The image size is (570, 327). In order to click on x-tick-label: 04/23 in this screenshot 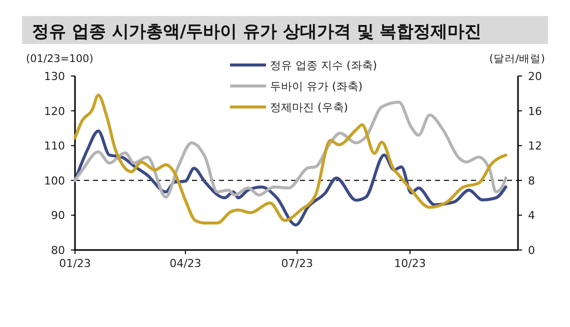, I will do `click(186, 263)`.